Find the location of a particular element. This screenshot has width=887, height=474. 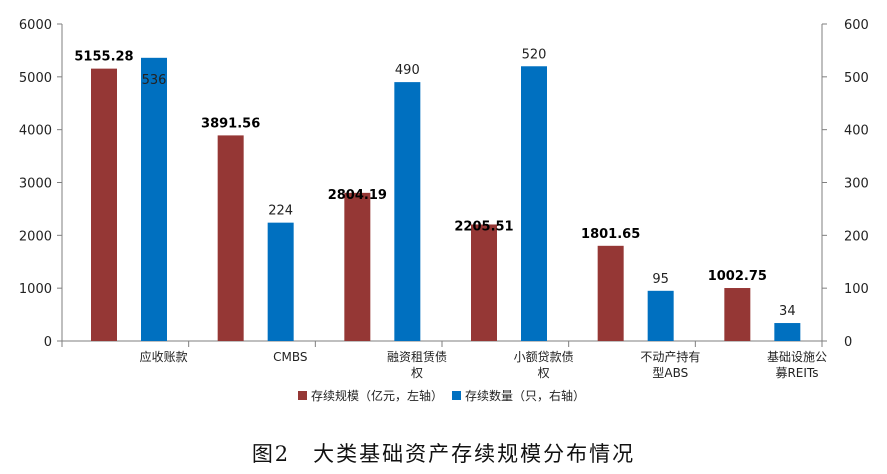

data-label-scale: 1801.65 is located at coordinates (610, 234).